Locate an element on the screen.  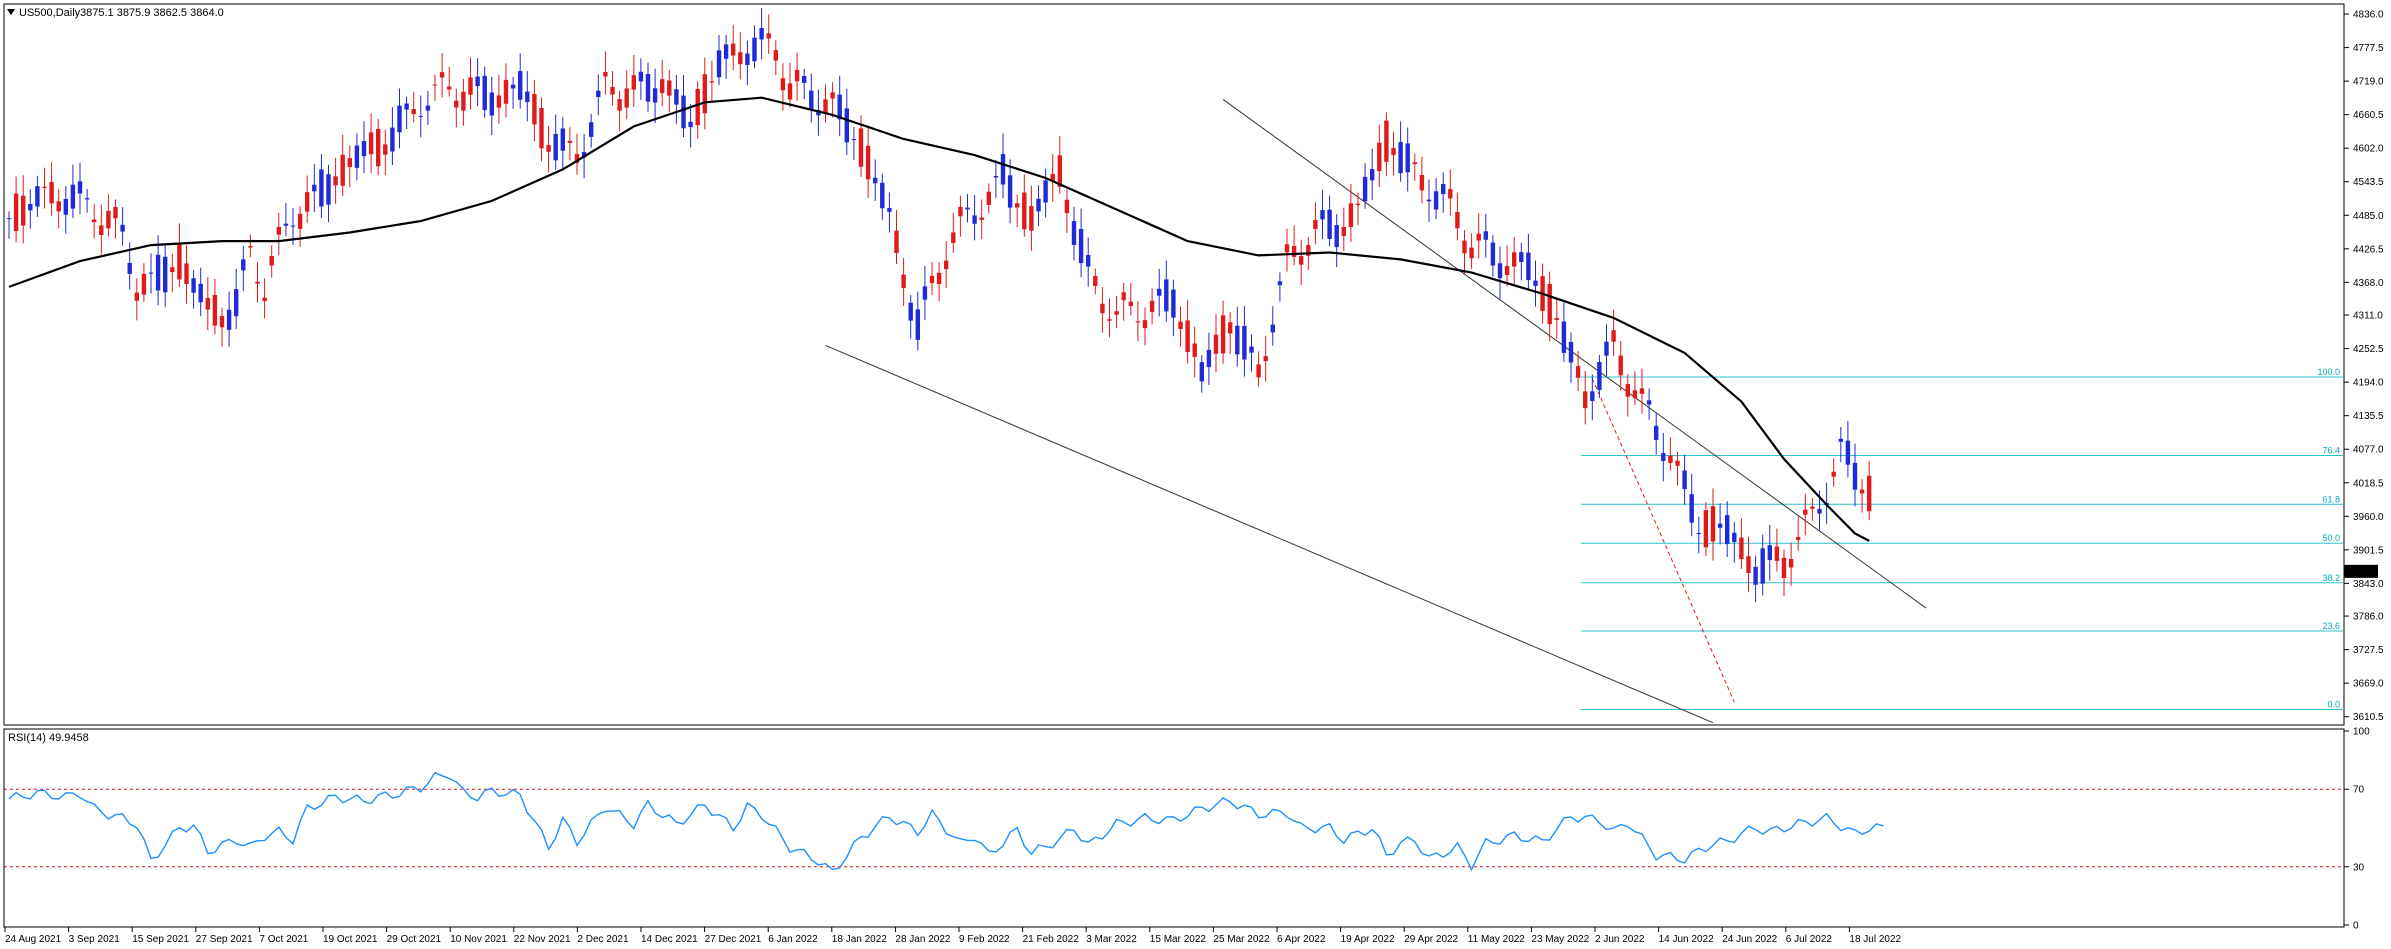
price-tick-label: 3901.5 is located at coordinates (2368, 550).